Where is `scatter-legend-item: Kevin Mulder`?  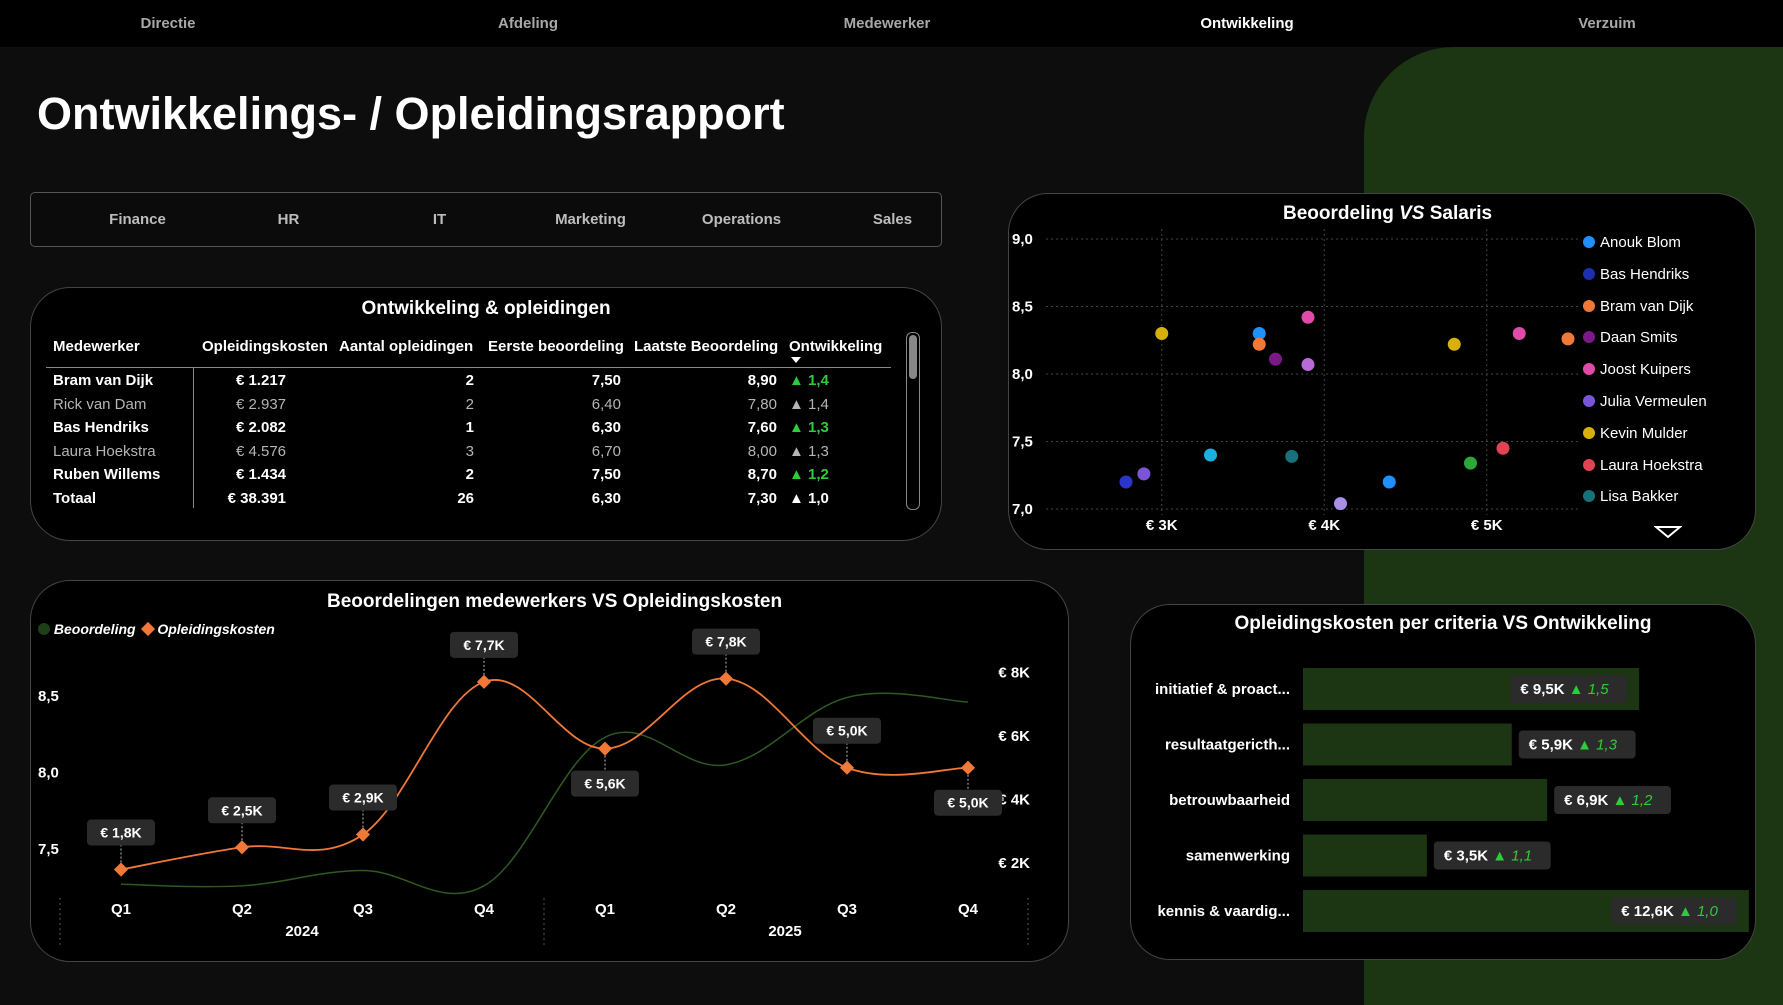
scatter-legend-item: Kevin Mulder is located at coordinates (1635, 434).